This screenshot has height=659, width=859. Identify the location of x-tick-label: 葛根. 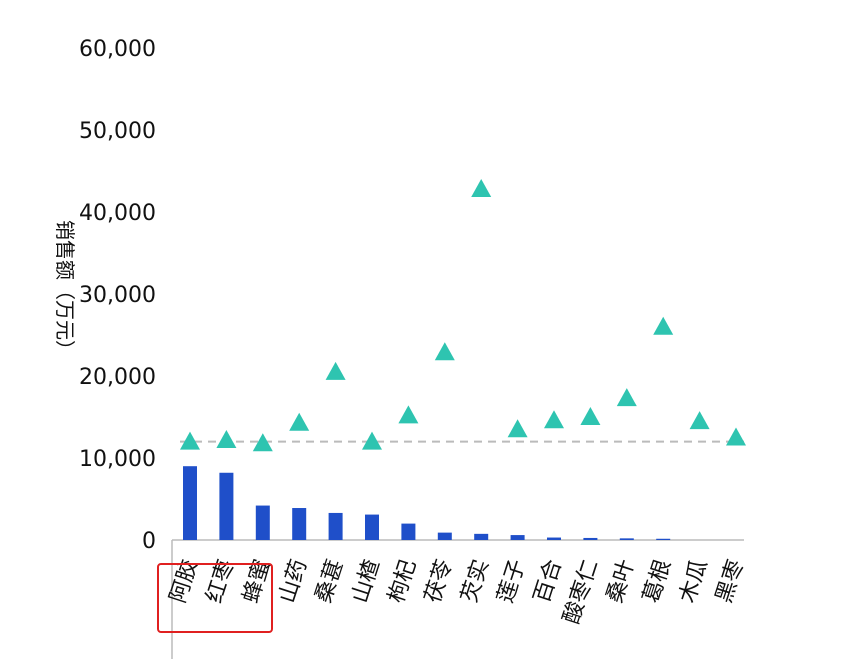
(657, 582).